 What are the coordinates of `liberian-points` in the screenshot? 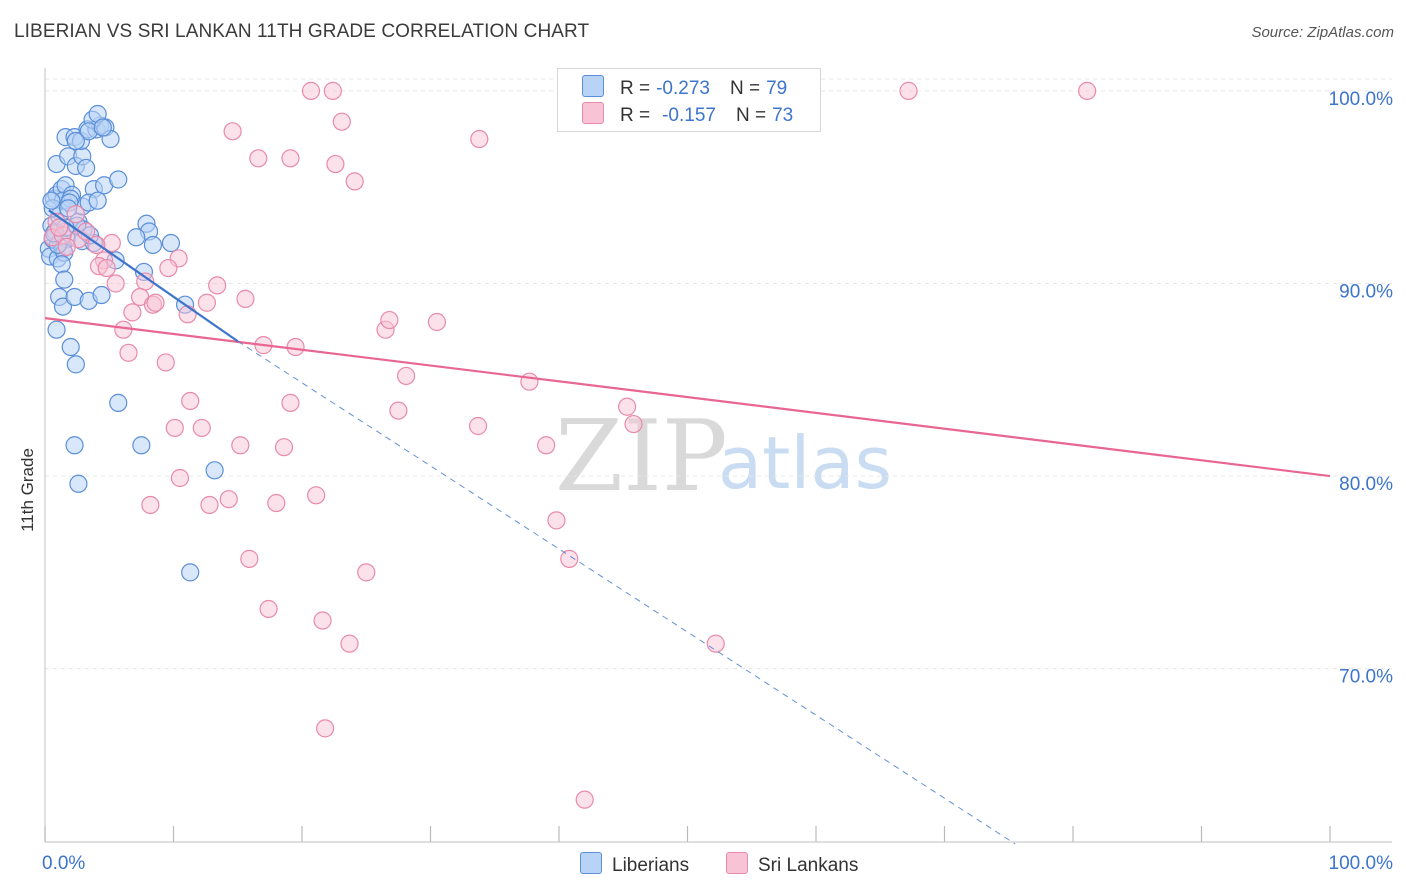 It's located at (131, 343).